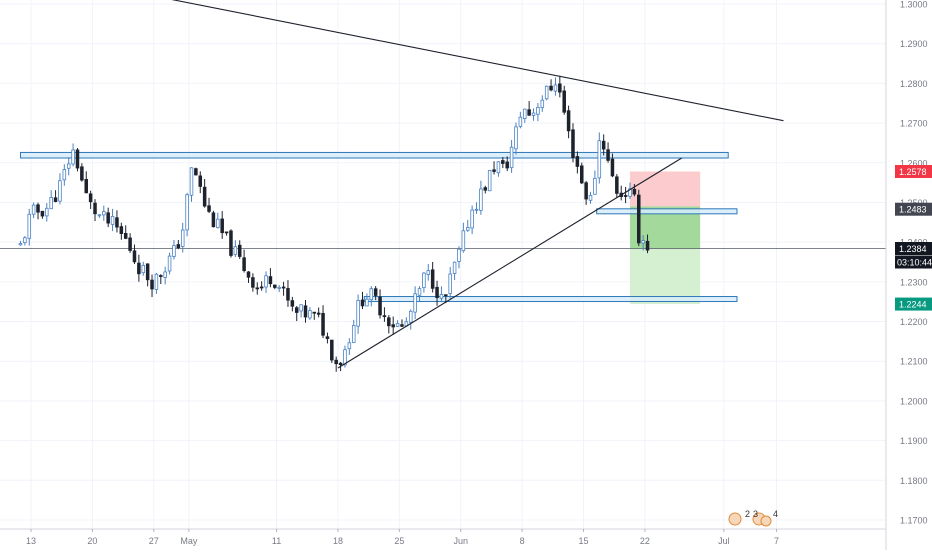 The image size is (932, 555). I want to click on ascending-trendline, so click(510, 263).